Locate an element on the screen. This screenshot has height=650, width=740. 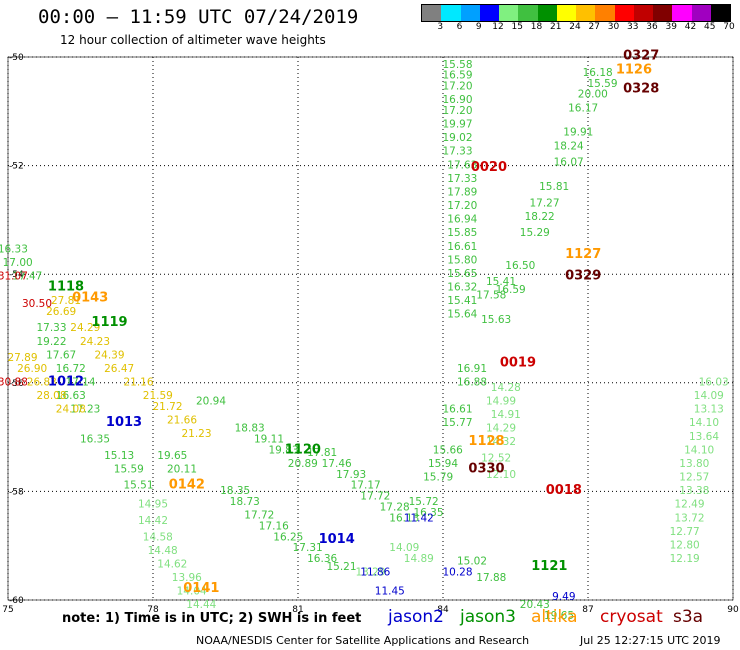
wave-height-label: 30.50 is located at coordinates (37, 304).